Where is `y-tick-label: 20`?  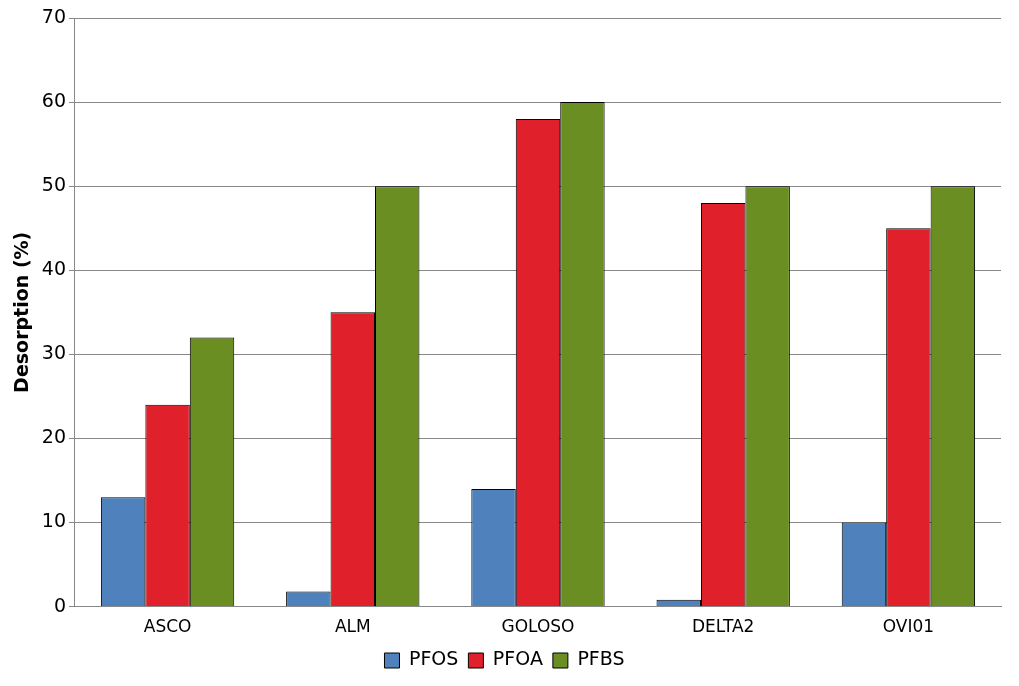
y-tick-label: 20 is located at coordinates (53, 436).